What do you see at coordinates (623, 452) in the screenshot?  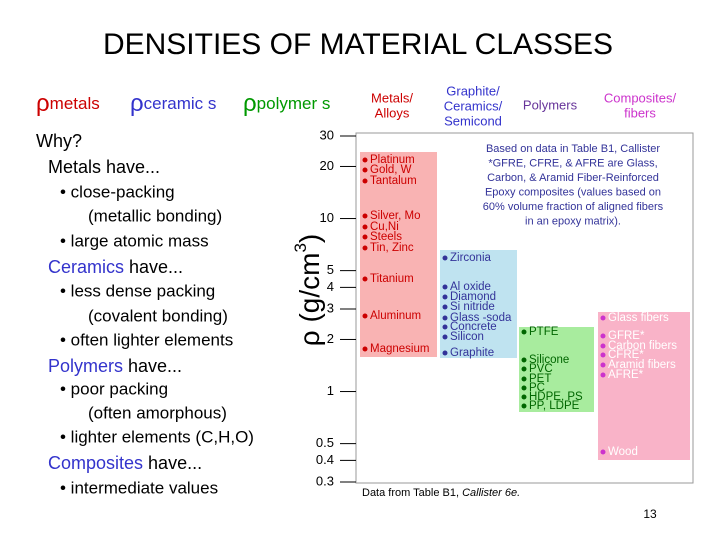 I see `material-label: Wood` at bounding box center [623, 452].